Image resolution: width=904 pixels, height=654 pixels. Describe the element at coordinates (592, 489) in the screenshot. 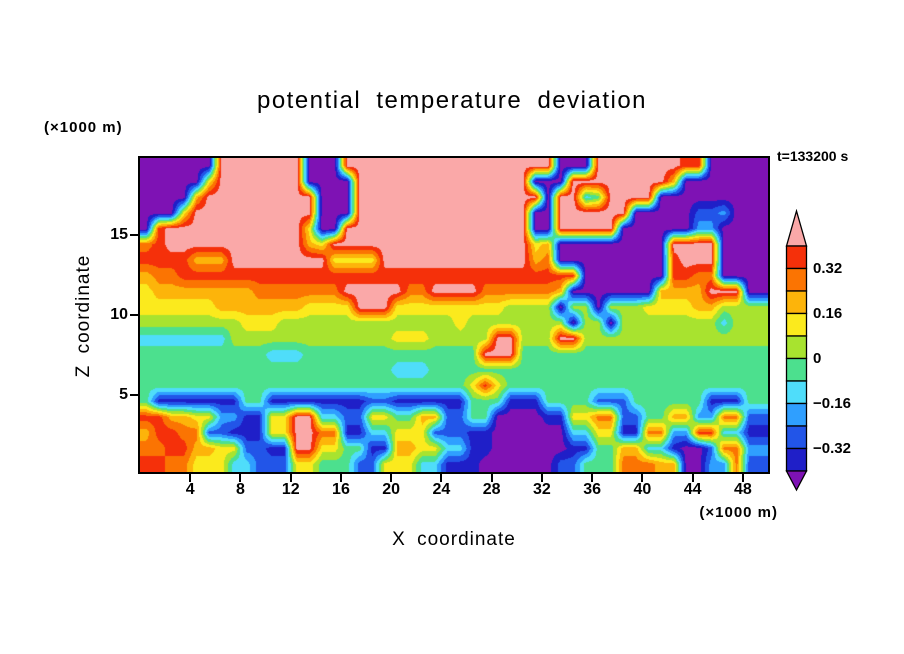

I see `x-tick-label: 36` at that location.